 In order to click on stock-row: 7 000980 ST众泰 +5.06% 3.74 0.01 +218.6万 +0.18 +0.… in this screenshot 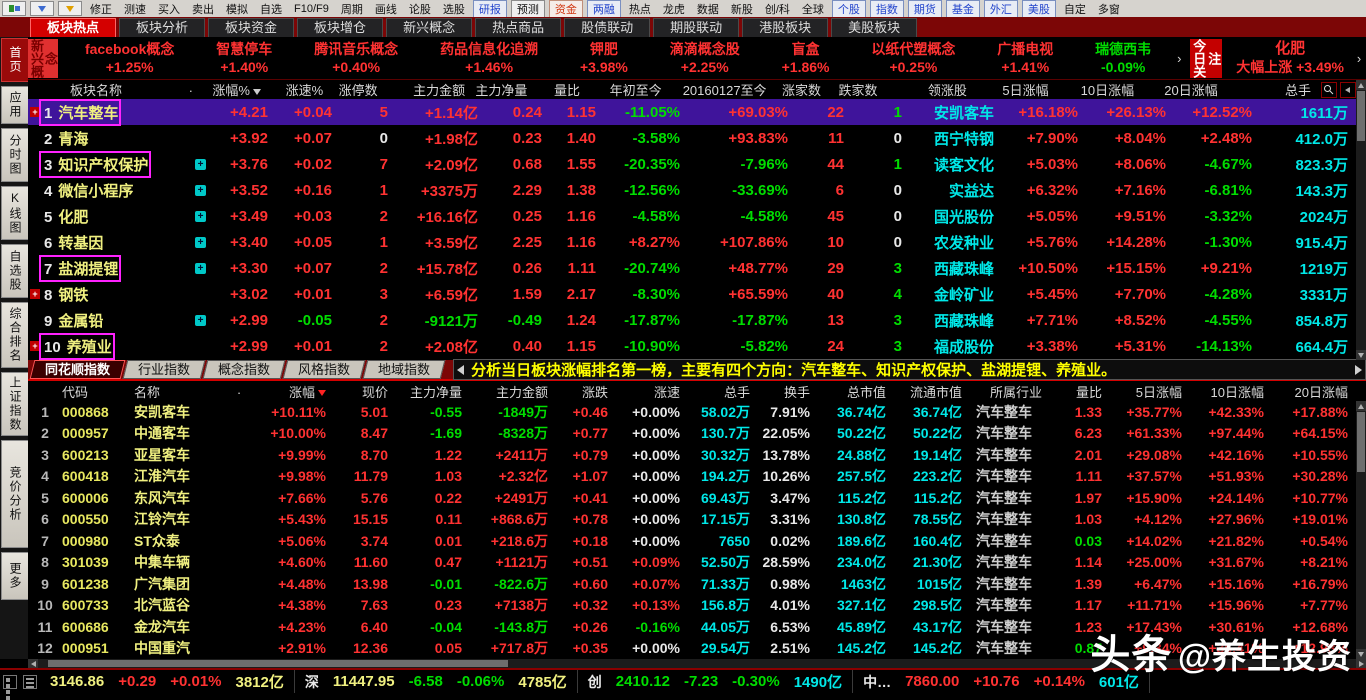, I will do `click(692, 541)`.